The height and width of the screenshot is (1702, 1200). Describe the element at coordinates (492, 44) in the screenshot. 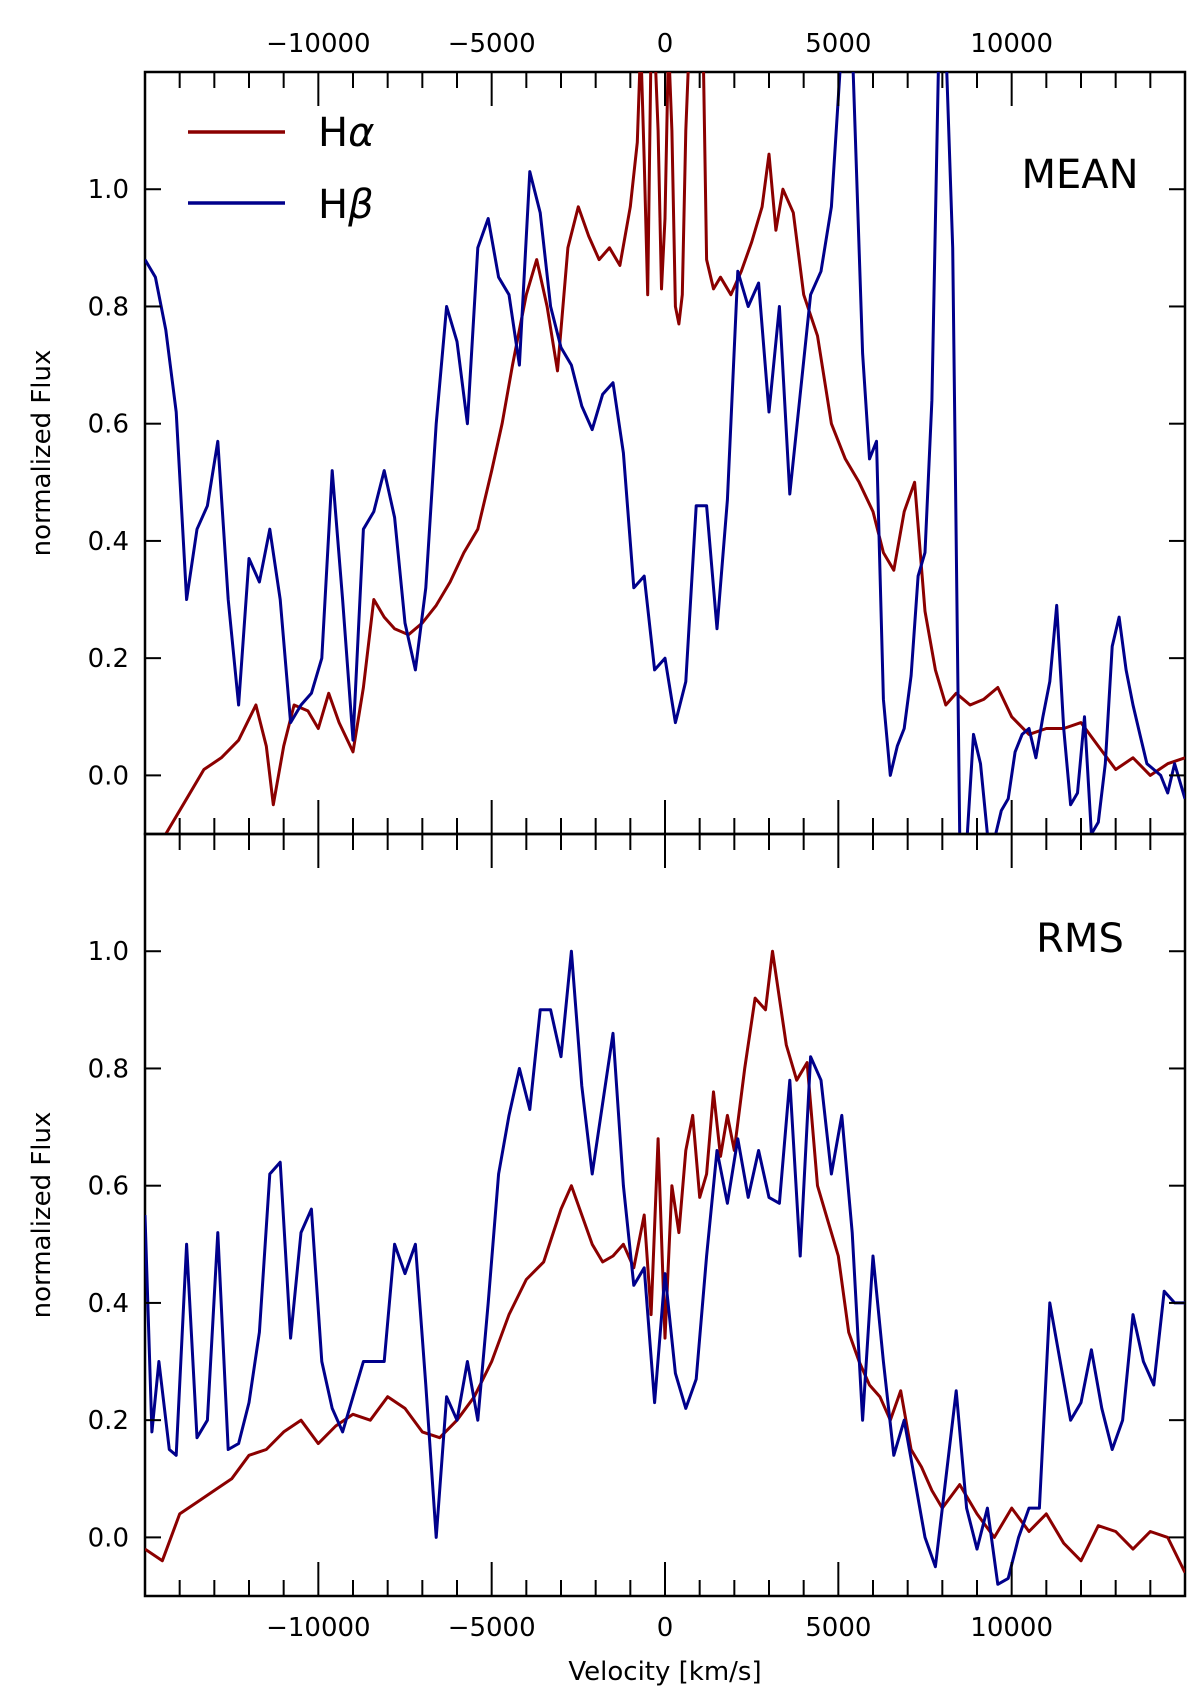

I see `mean-xtick-top-label: −5000` at that location.